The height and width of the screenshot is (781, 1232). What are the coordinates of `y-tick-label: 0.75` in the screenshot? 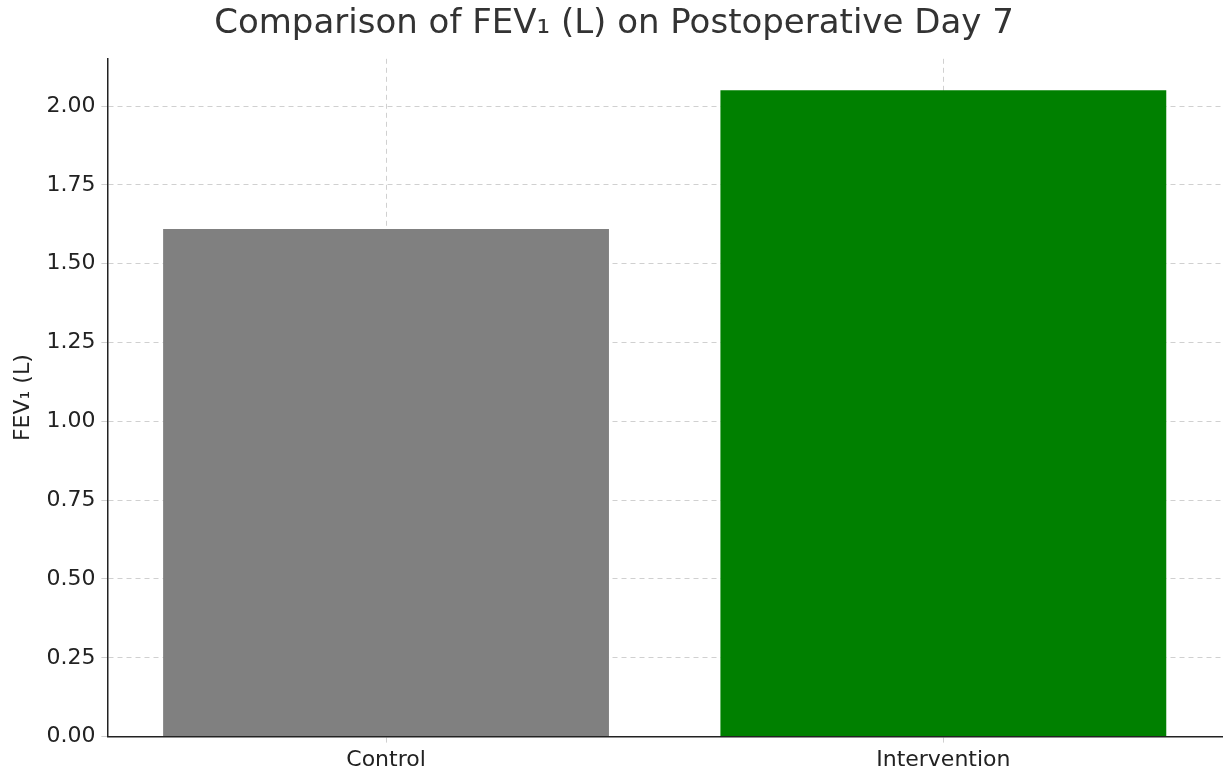 It's located at (71, 498).